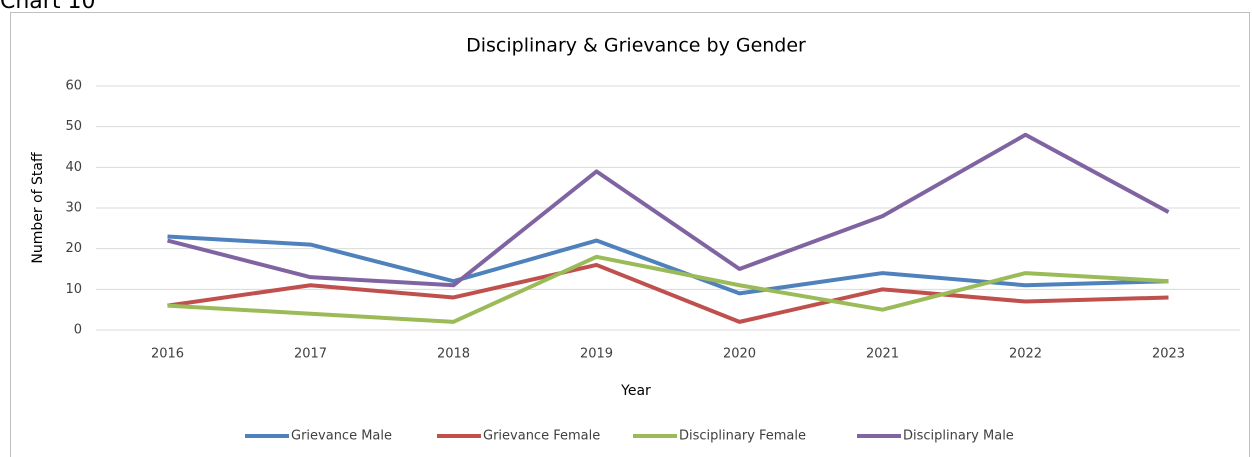 This screenshot has width=1252, height=457. I want to click on y-tick-label: 0, so click(78, 330).